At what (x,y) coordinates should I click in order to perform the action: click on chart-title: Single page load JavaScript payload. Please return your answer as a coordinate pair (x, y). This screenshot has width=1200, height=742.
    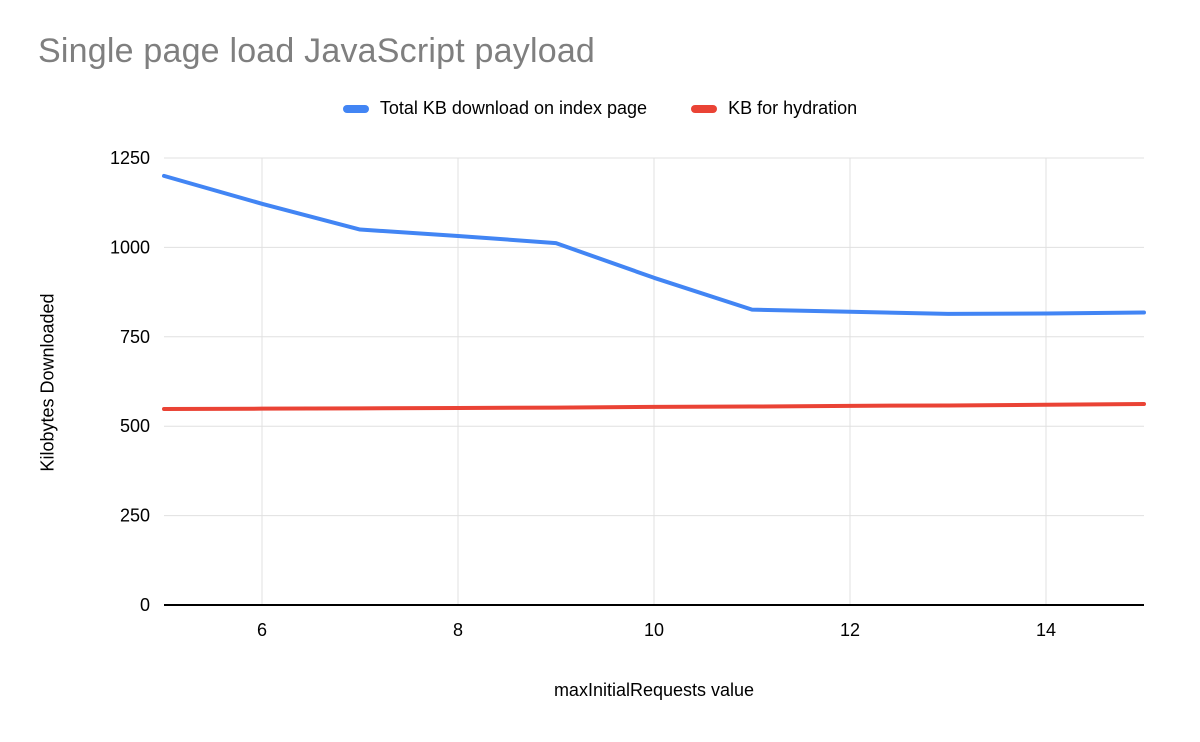
    Looking at the image, I should click on (317, 51).